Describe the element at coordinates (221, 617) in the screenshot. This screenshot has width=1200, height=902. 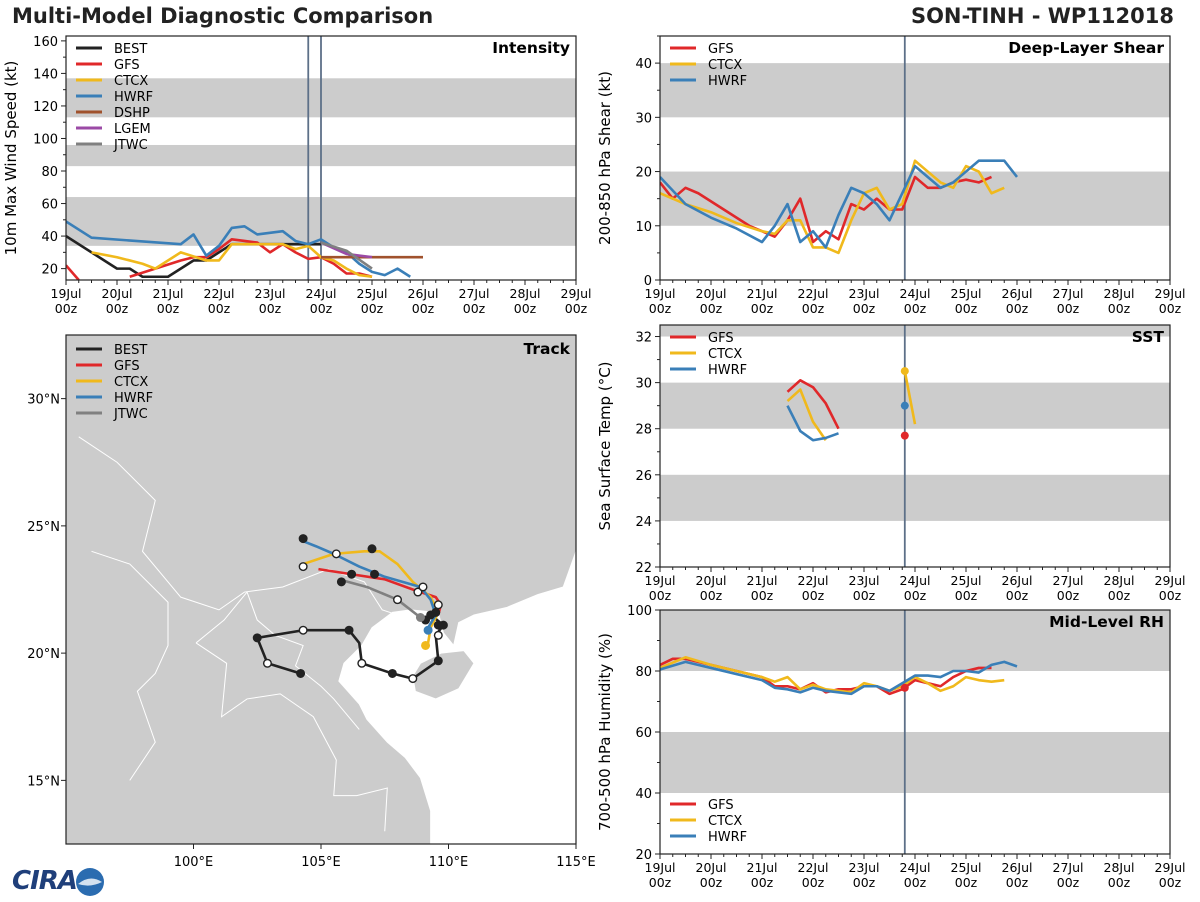
I see `country-border` at that location.